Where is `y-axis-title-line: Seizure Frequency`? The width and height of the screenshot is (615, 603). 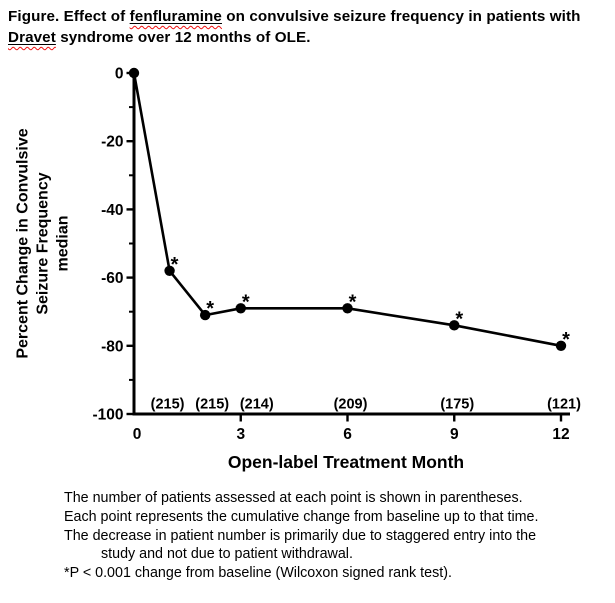 y-axis-title-line: Seizure Frequency is located at coordinates (43, 243).